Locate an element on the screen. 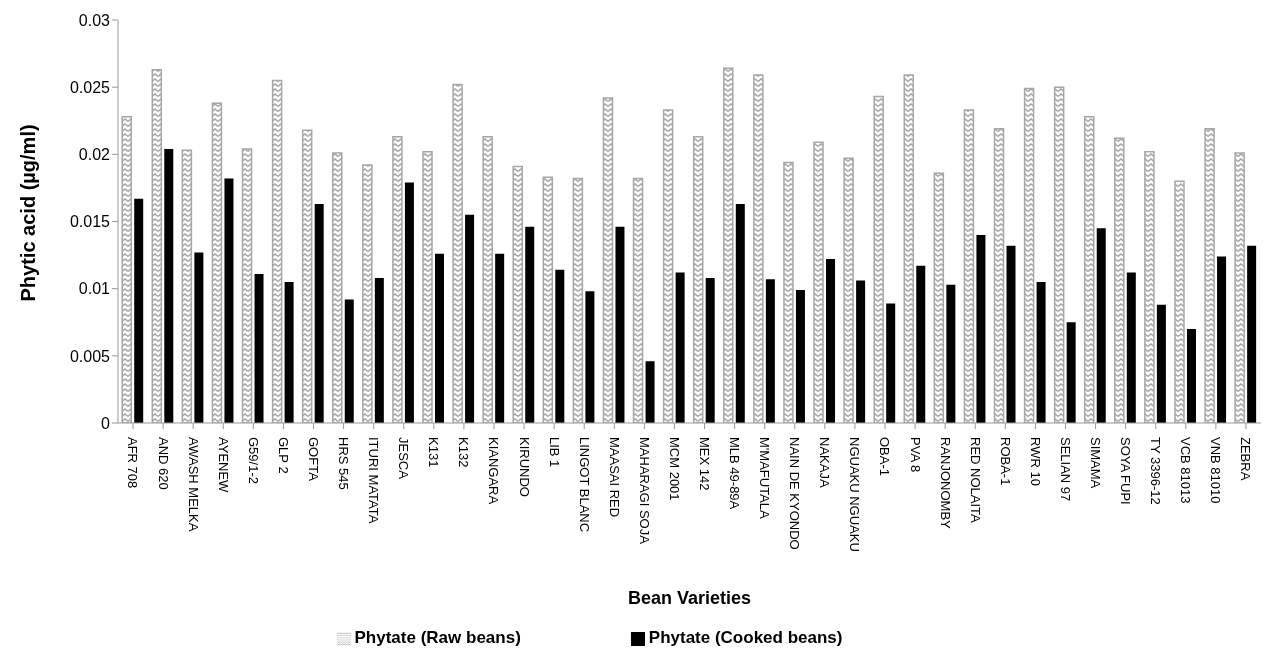  x-tick-label: NAIN DE KYONDO is located at coordinates (795, 493).